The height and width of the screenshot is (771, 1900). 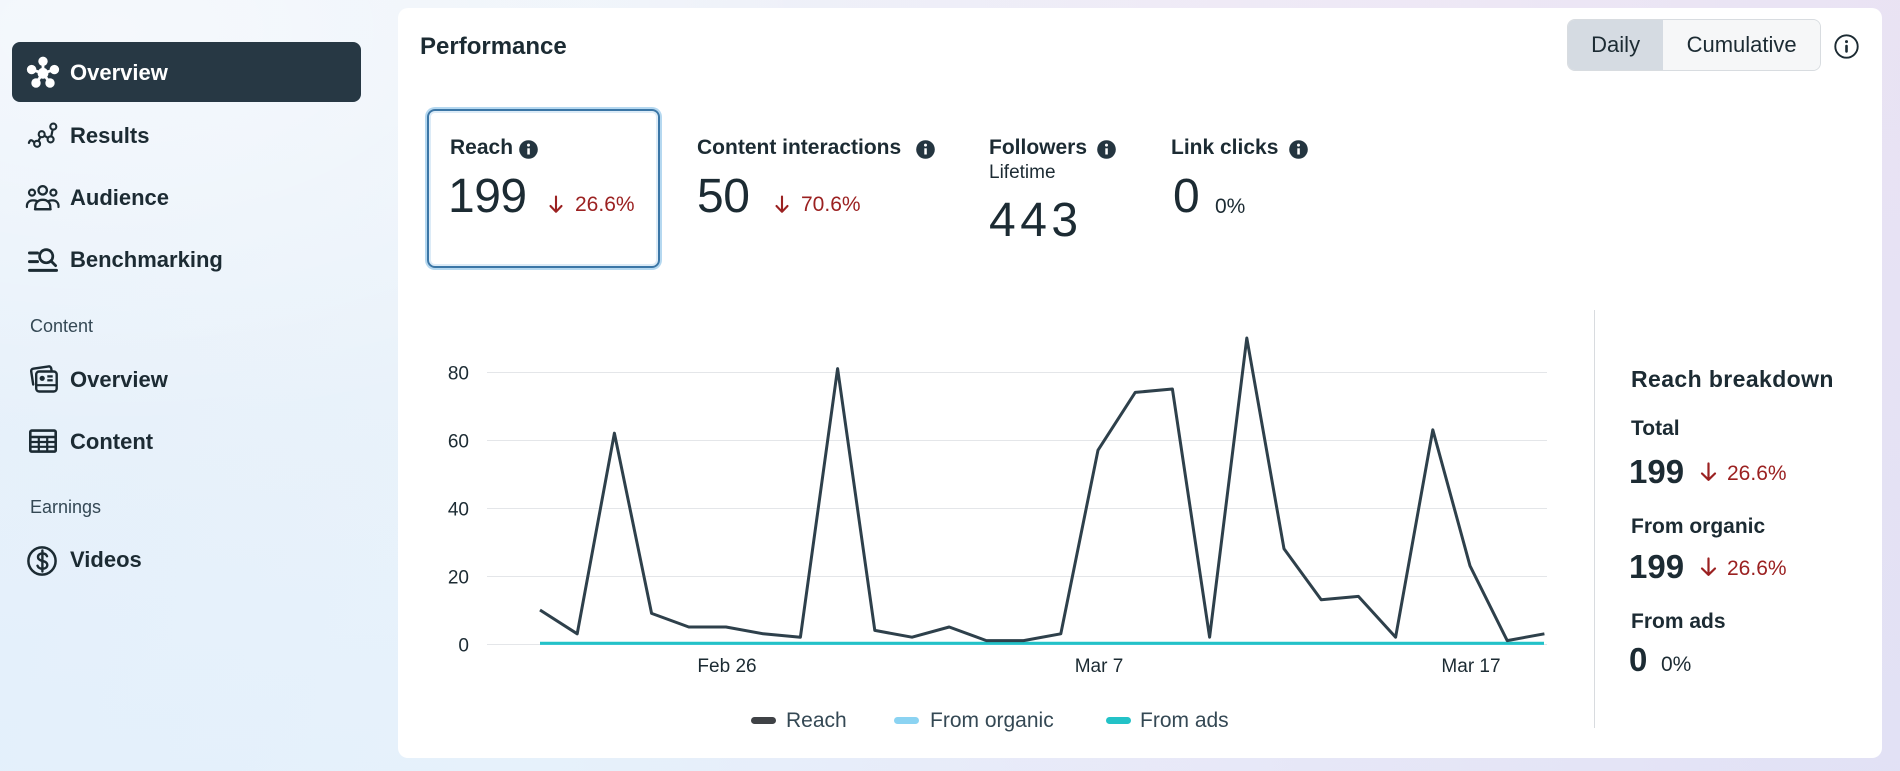 I want to click on svg-text: 60, so click(x=458, y=442).